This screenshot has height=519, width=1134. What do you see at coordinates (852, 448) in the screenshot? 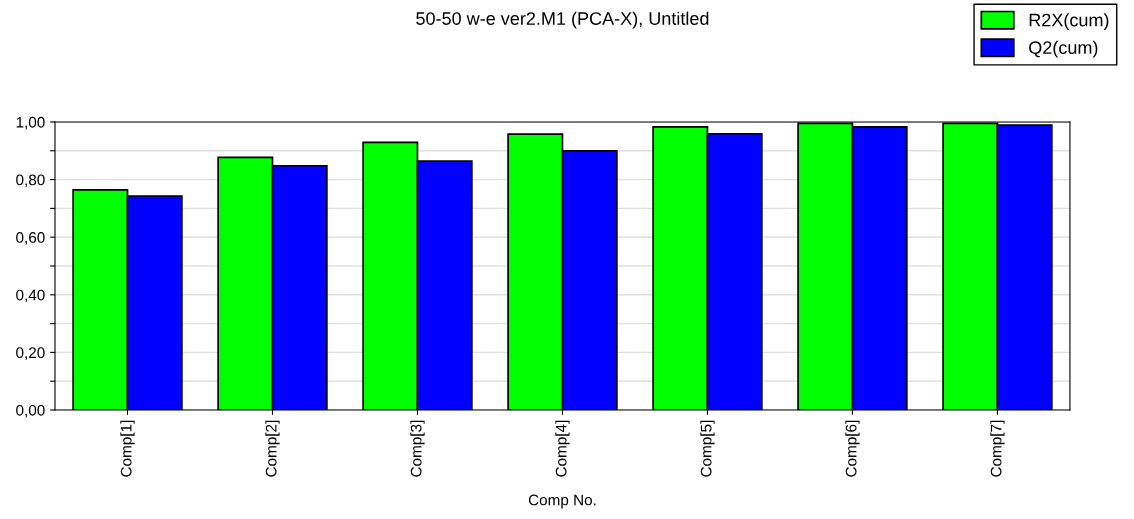
I see `x-tick-label: Comp[6]` at bounding box center [852, 448].